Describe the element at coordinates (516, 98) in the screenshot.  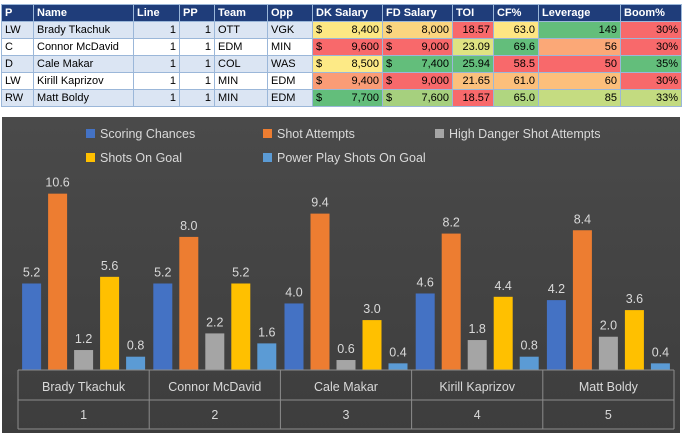
I see `cell-cf: 65.0` at that location.